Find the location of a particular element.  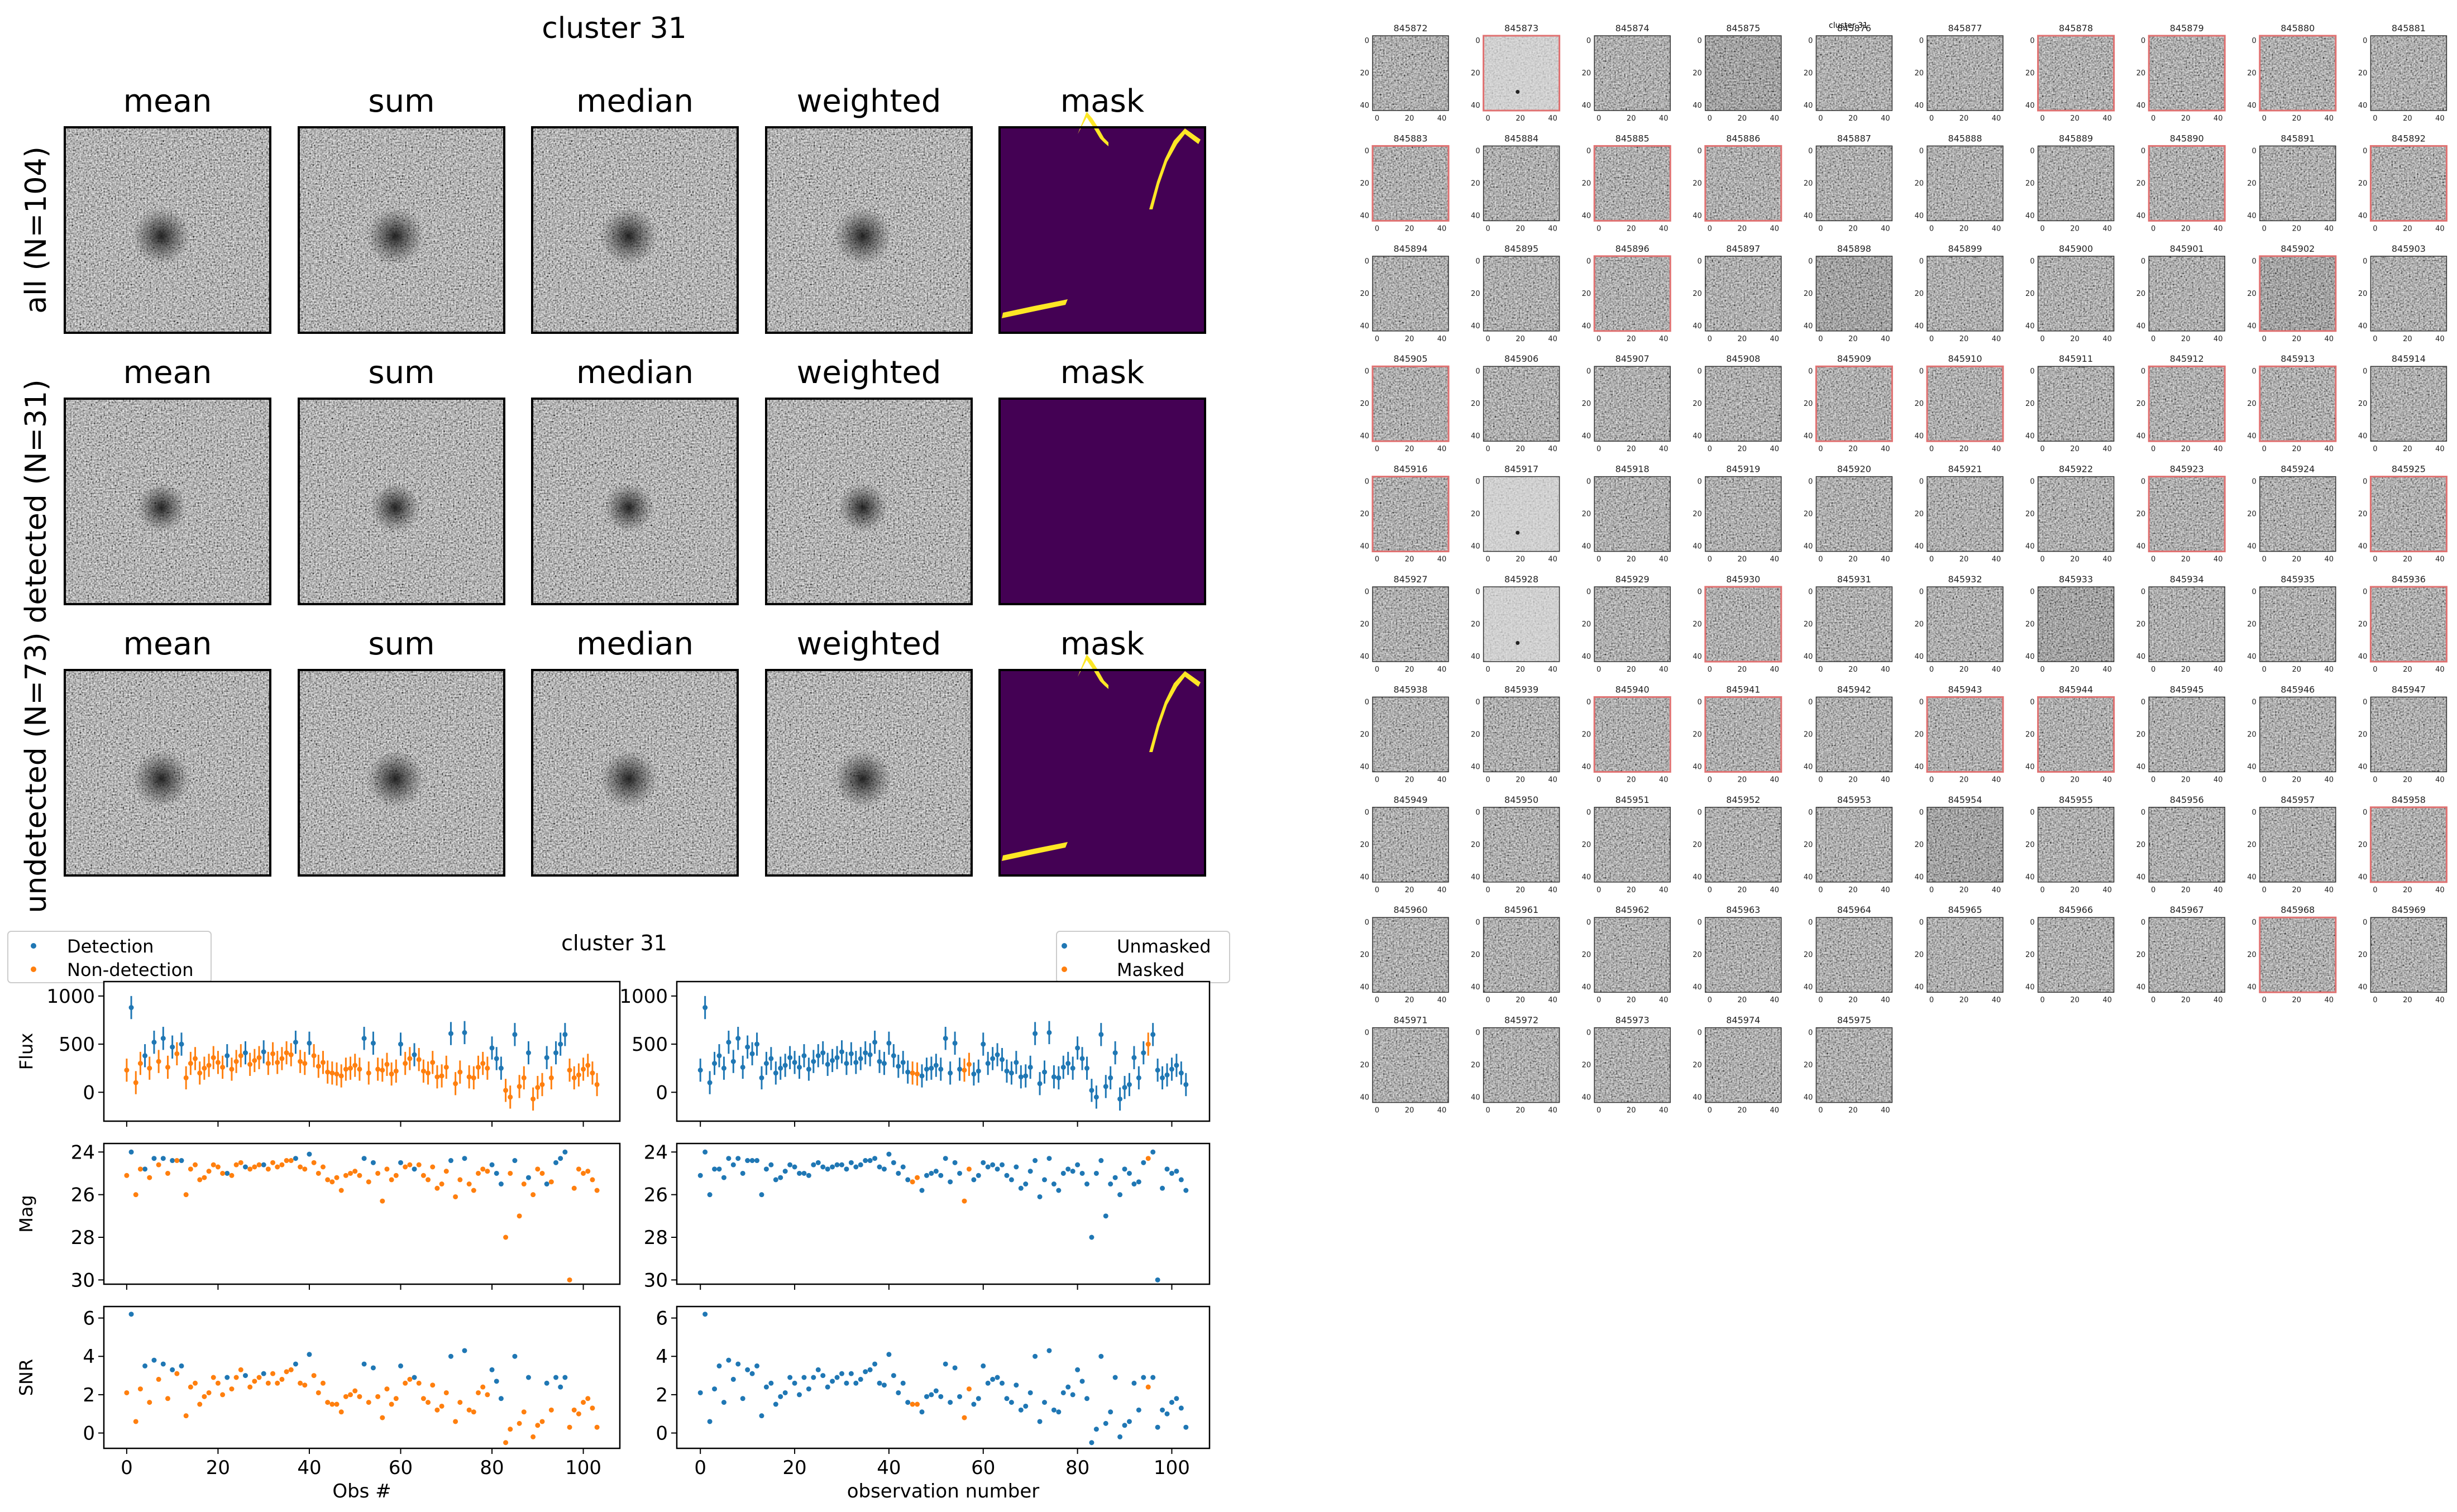

cutout-id-label: 845894 is located at coordinates (1410, 248).